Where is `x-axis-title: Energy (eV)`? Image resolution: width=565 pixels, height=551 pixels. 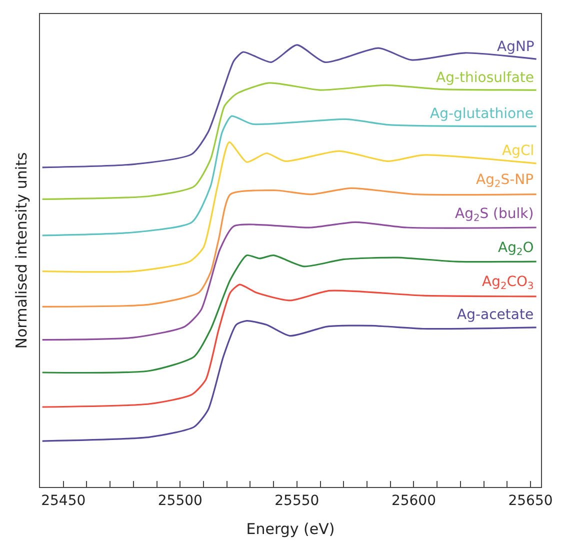 x-axis-title: Energy (eV) is located at coordinates (290, 529).